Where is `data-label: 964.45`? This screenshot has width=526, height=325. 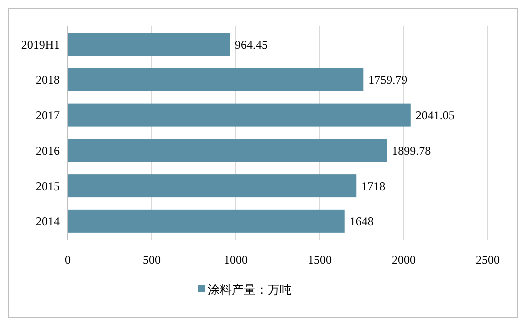
data-label: 964.45 is located at coordinates (251, 45).